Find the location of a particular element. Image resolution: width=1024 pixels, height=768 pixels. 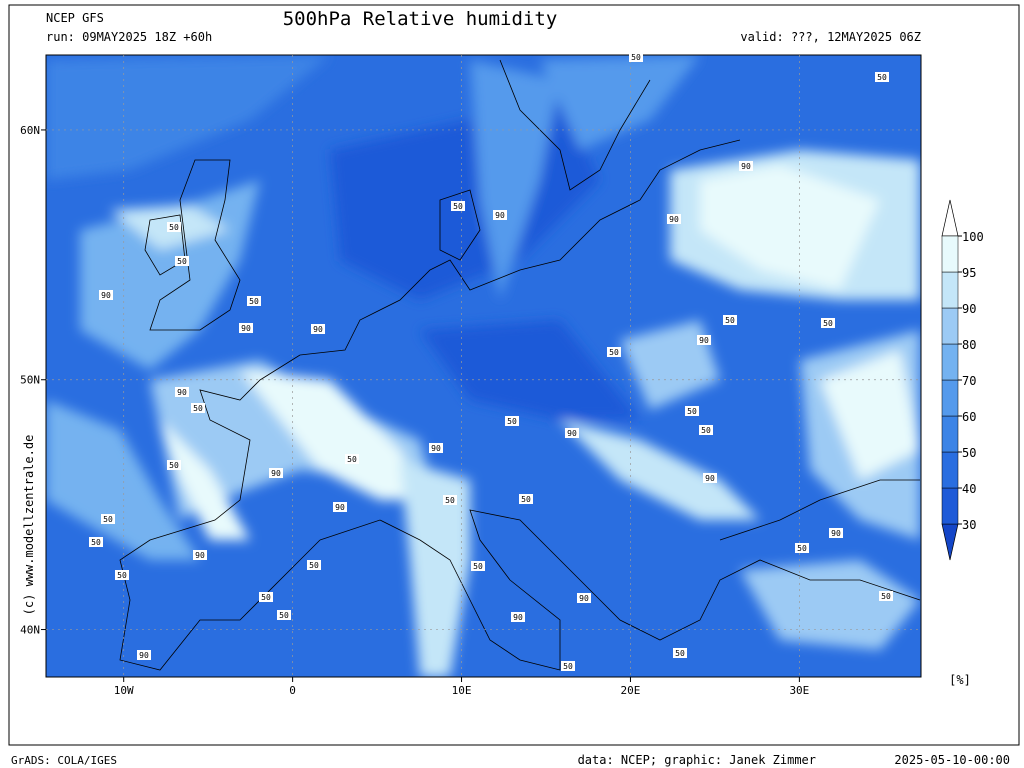

lon-label: 10W is located at coordinates (124, 690).